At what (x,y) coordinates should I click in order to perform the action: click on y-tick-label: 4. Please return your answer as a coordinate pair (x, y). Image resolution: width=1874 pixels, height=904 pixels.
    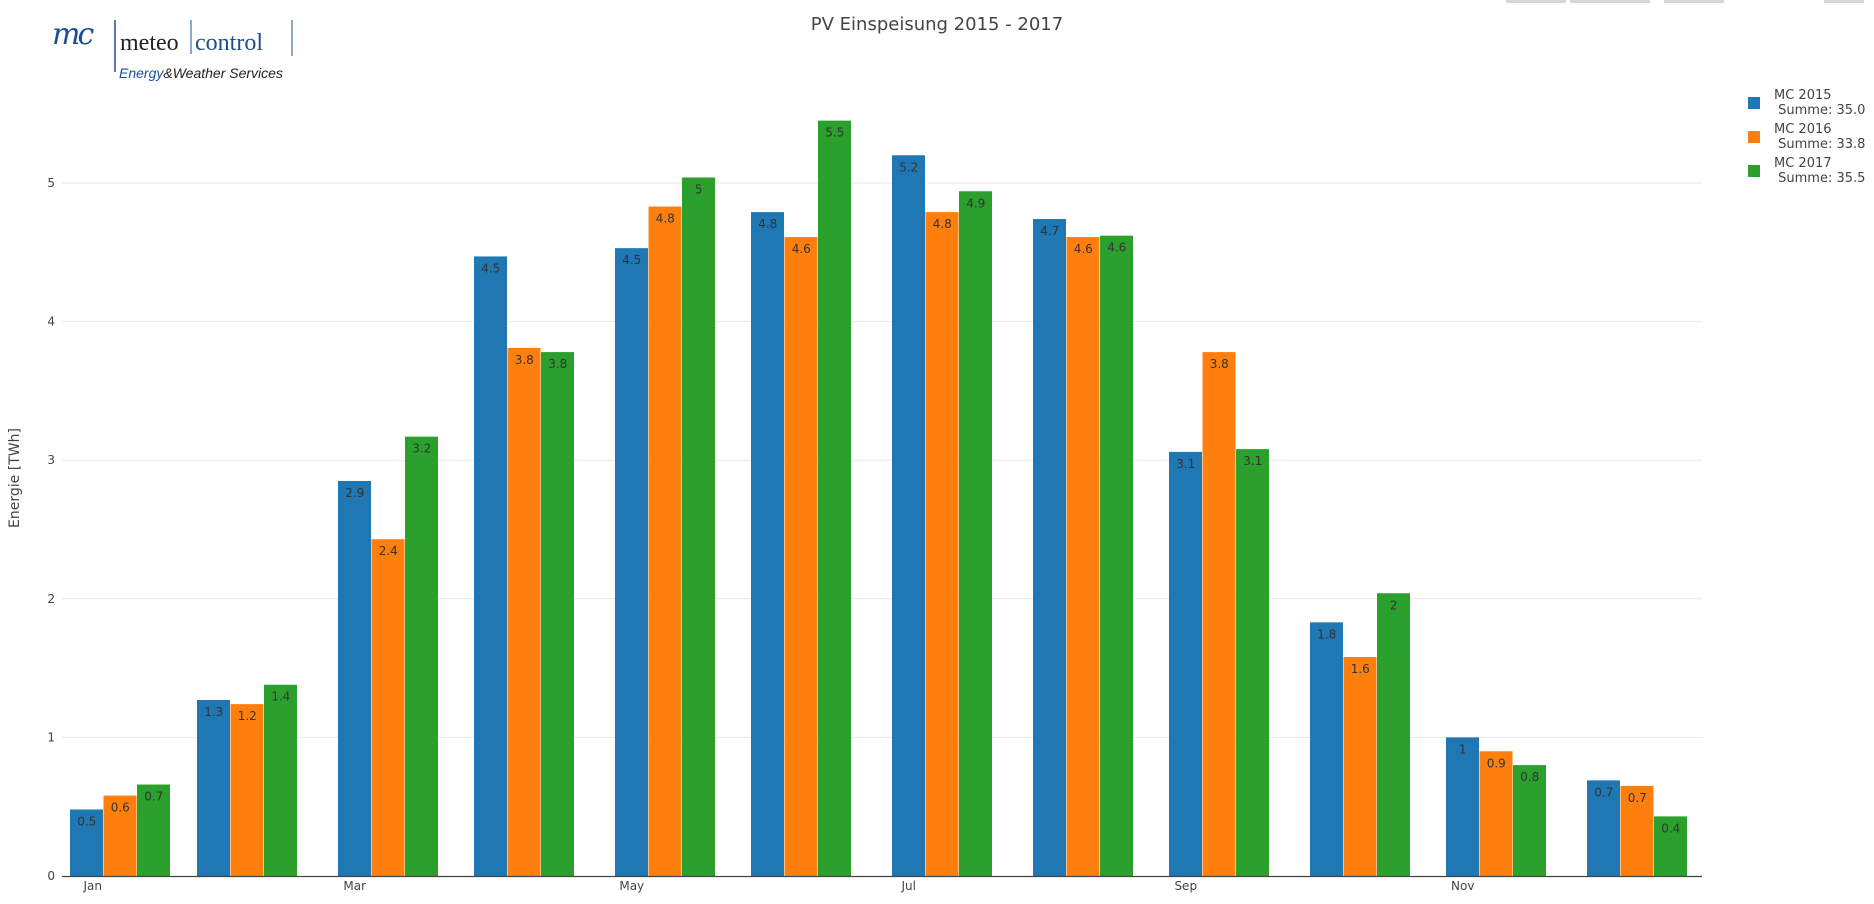
    Looking at the image, I should click on (51, 322).